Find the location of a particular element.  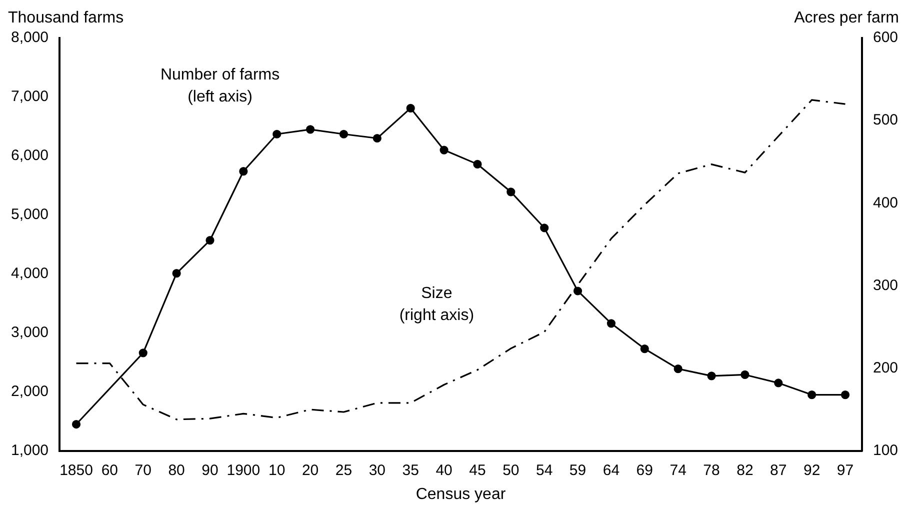

x-tick-label: 60 is located at coordinates (109, 470).